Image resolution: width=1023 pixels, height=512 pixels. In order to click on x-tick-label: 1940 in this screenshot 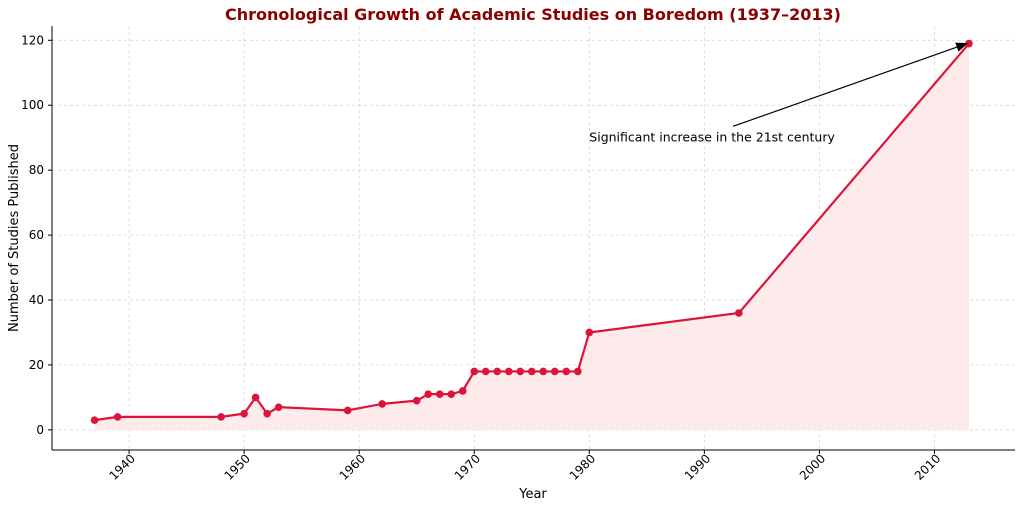, I will do `click(122, 466)`.